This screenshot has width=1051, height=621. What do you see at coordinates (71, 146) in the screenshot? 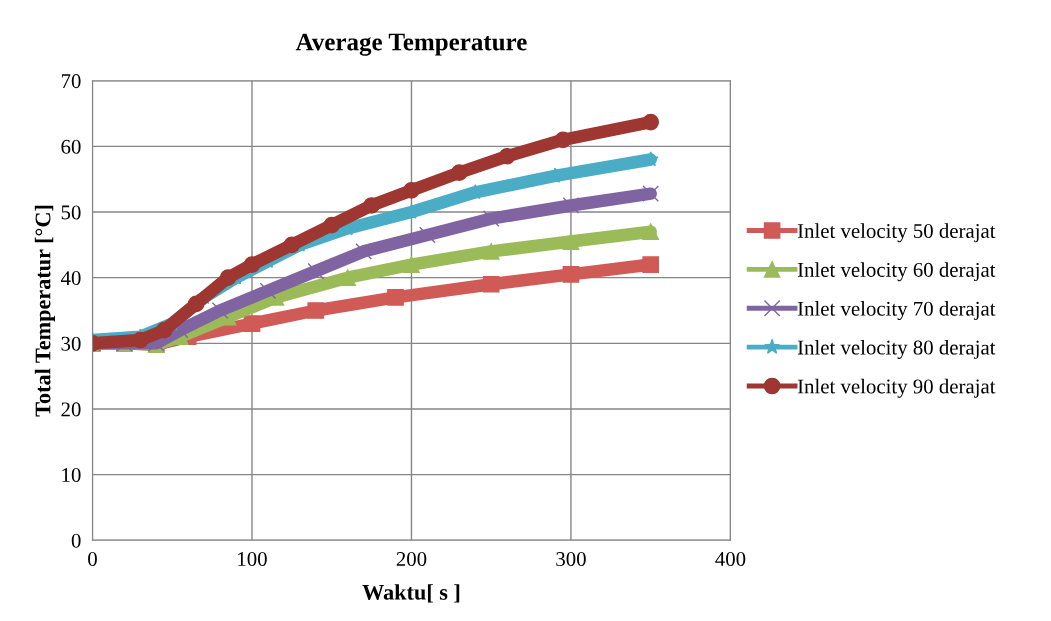
I see `y-tick-label: 60` at bounding box center [71, 146].